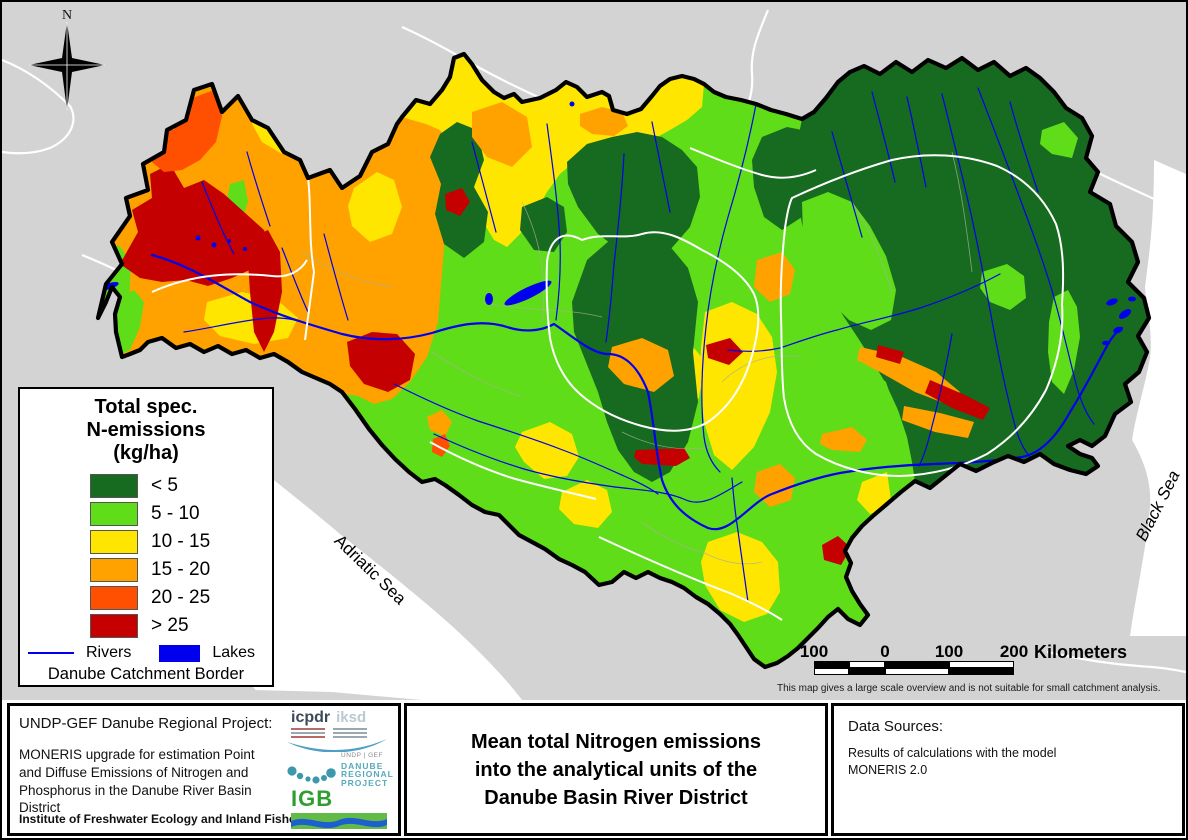 The width and height of the screenshot is (1188, 840). Describe the element at coordinates (572, 104) in the screenshot. I see `small-lake` at that location.